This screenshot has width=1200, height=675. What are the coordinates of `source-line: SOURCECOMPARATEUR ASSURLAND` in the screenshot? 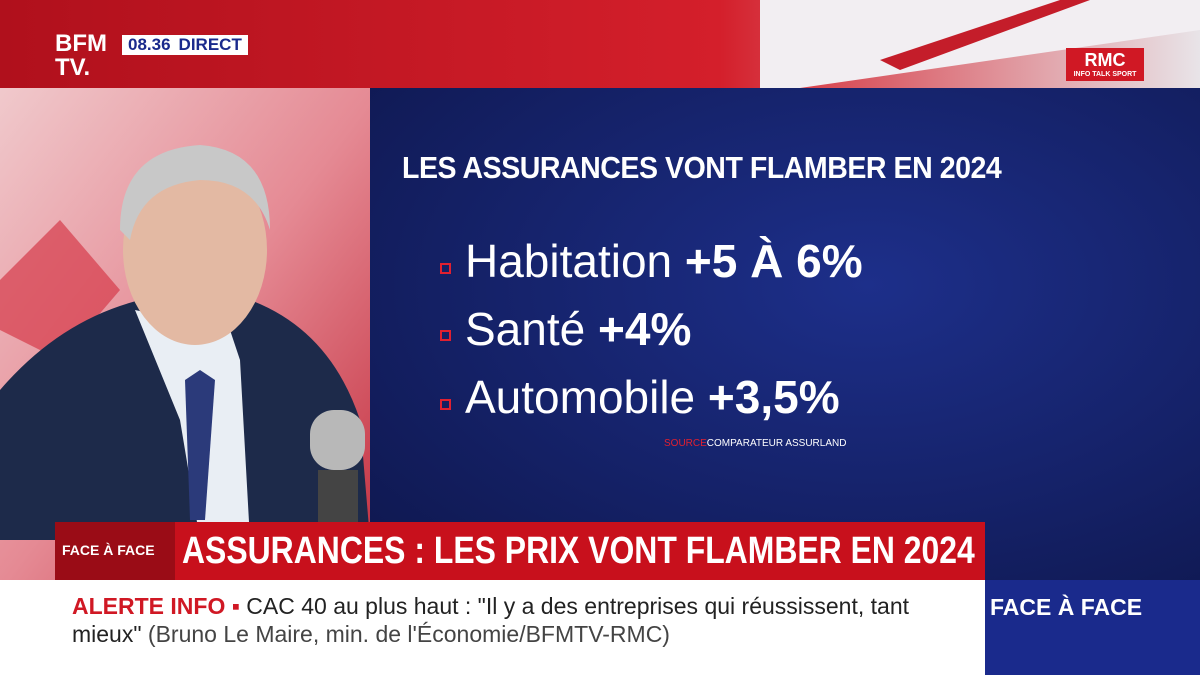 It's located at (755, 443).